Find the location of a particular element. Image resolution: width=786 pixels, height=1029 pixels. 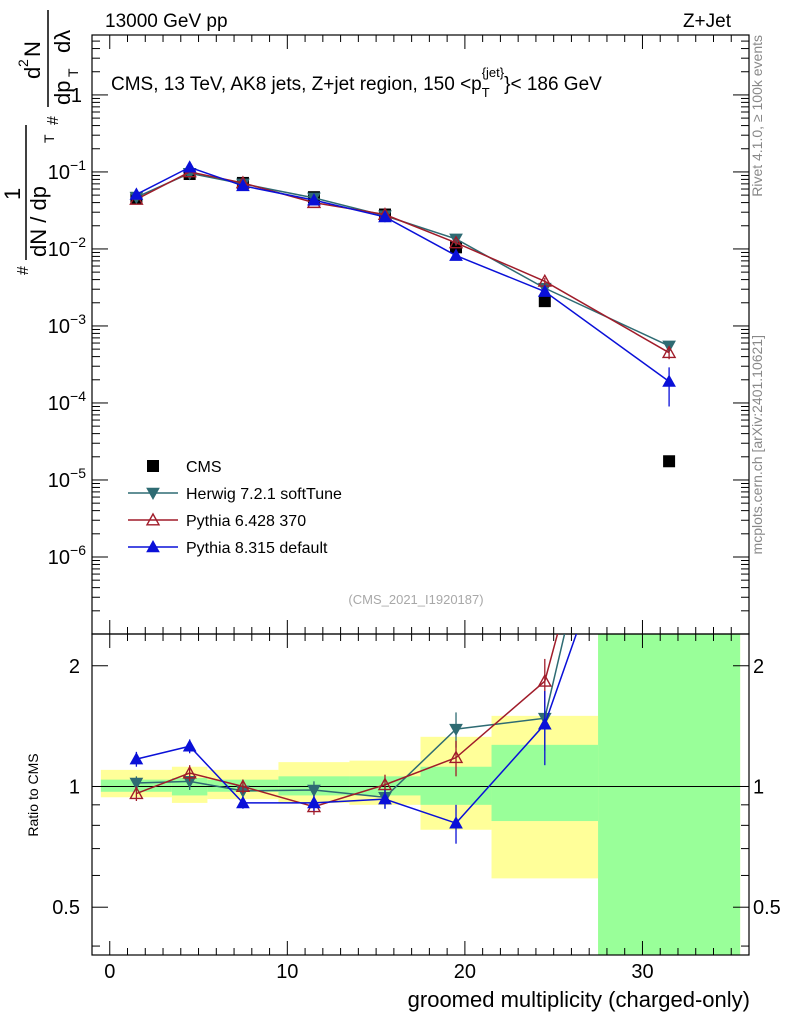

legend-marker-pythia8 is located at coordinates (153, 546).